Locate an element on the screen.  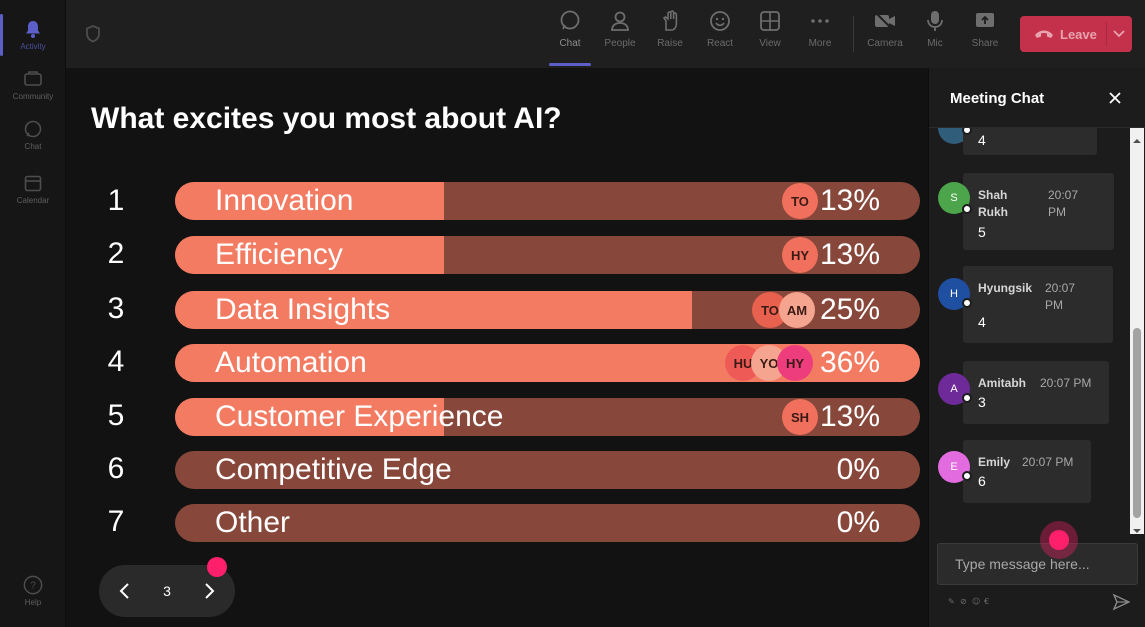
option-label: Customer Experience is located at coordinates (359, 416).